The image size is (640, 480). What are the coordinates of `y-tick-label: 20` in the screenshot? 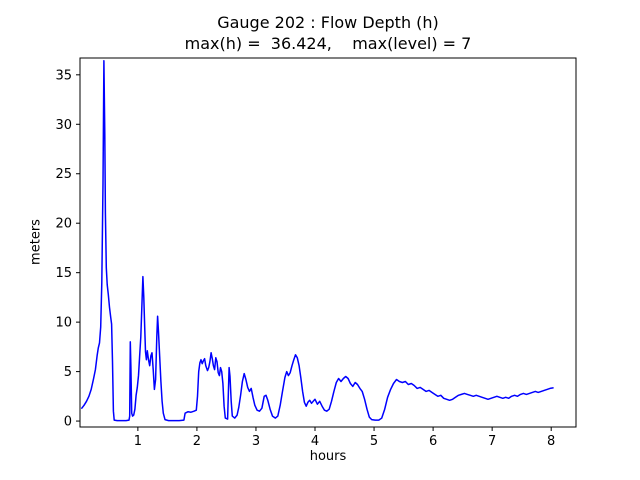 It's located at (63, 224).